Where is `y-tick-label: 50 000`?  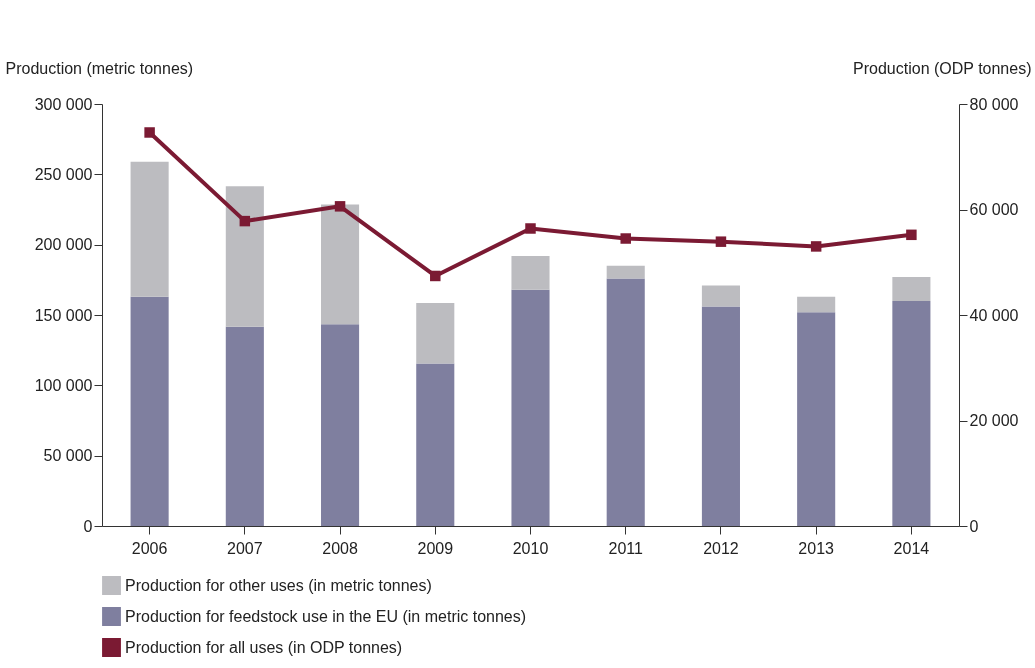
y-tick-label: 50 000 is located at coordinates (68, 456).